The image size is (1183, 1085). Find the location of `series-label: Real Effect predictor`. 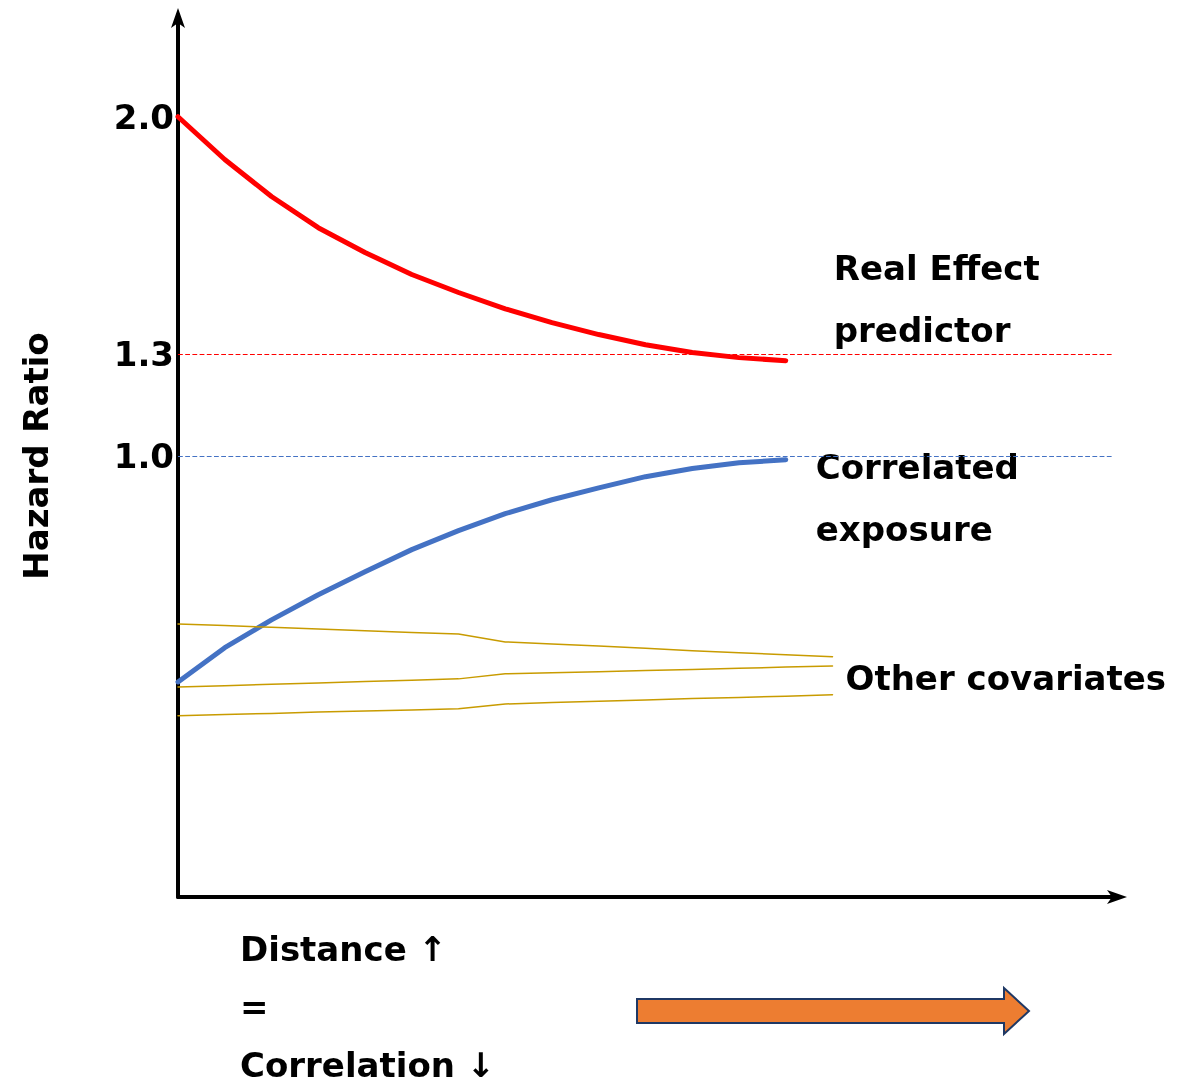

series-label: Real Effect predictor is located at coordinates (942, 298).